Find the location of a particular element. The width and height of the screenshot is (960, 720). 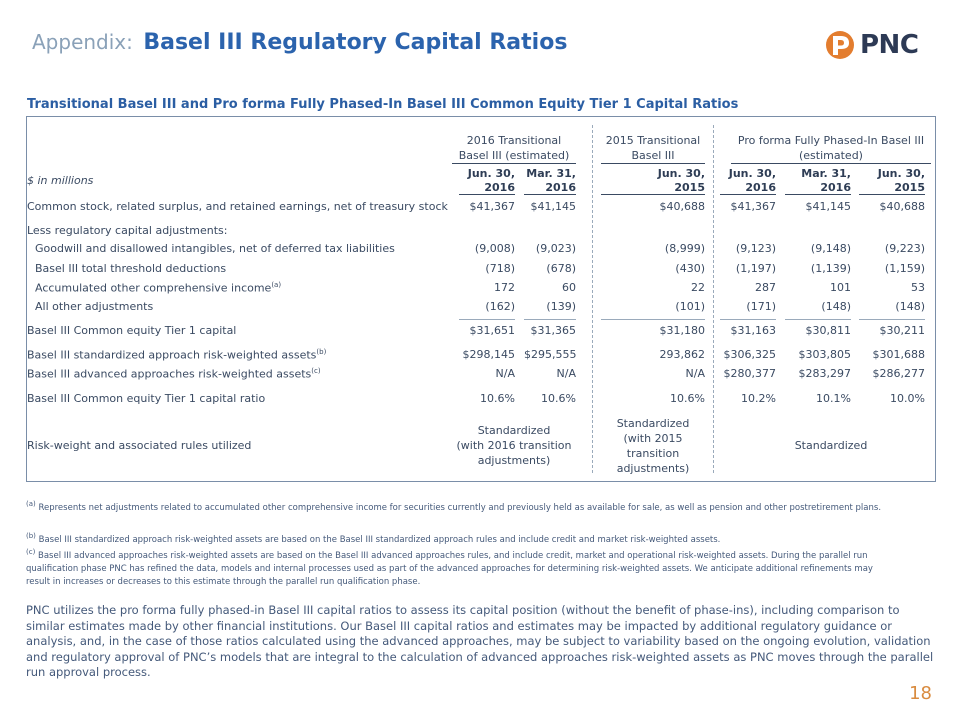

table-cell: 53 is located at coordinates (918, 287).